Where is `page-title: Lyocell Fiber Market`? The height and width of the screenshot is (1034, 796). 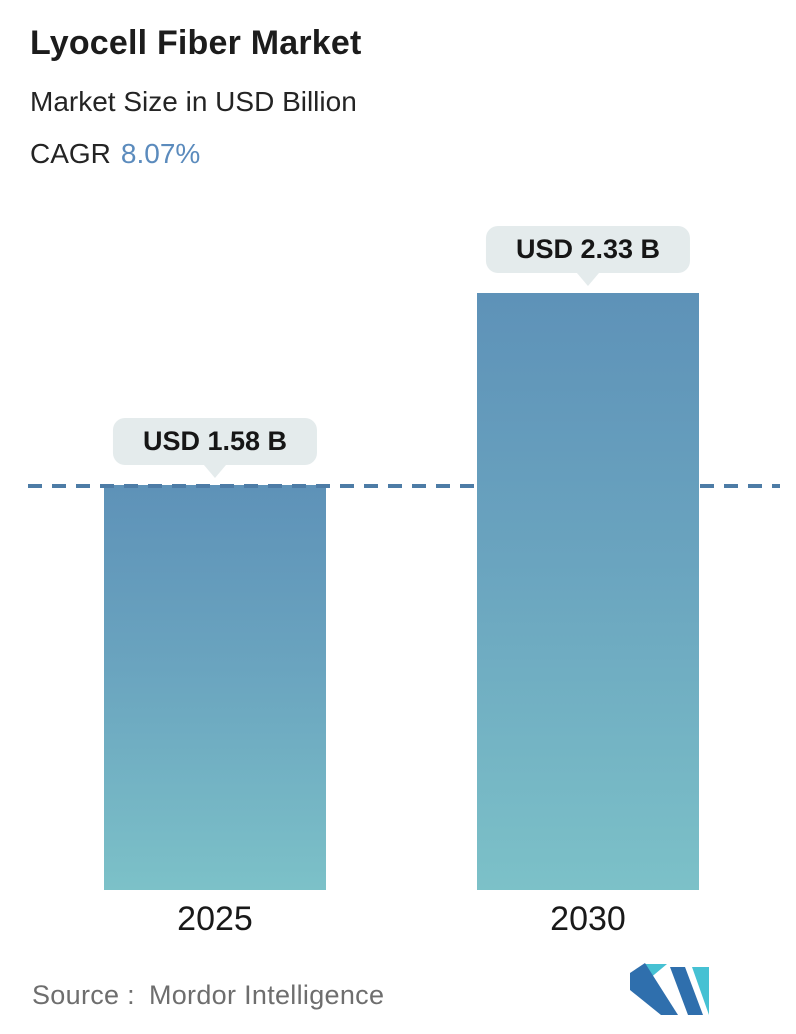
page-title: Lyocell Fiber Market is located at coordinates (196, 43).